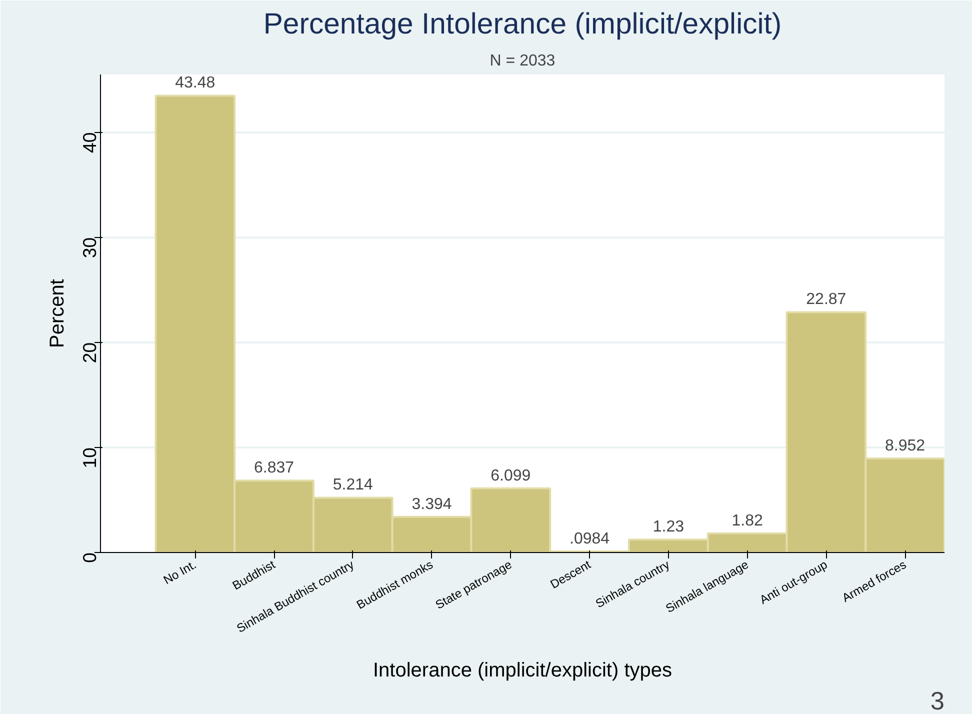 The height and width of the screenshot is (714, 972). What do you see at coordinates (89, 457) in the screenshot?
I see `y-tick-label: 10` at bounding box center [89, 457].